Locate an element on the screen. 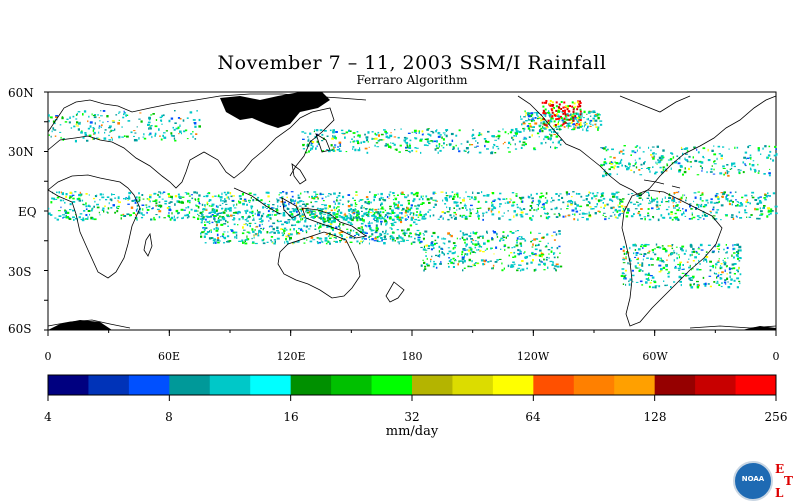 The width and height of the screenshot is (800, 501). lat-label-eq: EQ is located at coordinates (27, 212).